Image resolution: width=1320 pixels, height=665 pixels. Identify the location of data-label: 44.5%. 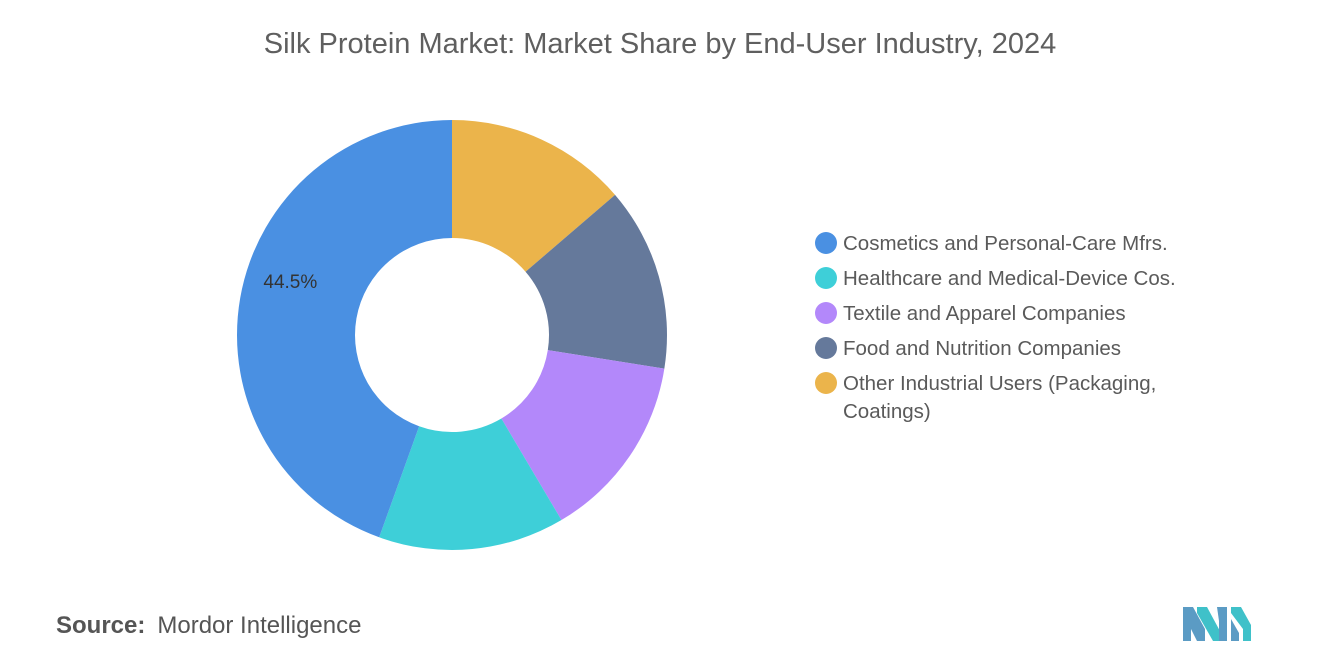
(290, 282).